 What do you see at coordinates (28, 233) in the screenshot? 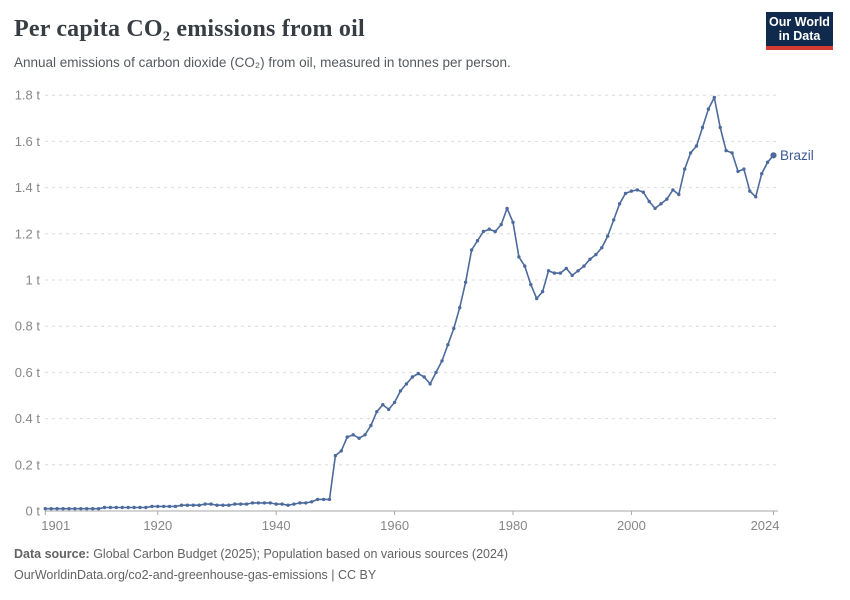
I see `y-tick-label: 1.2 t` at bounding box center [28, 233].